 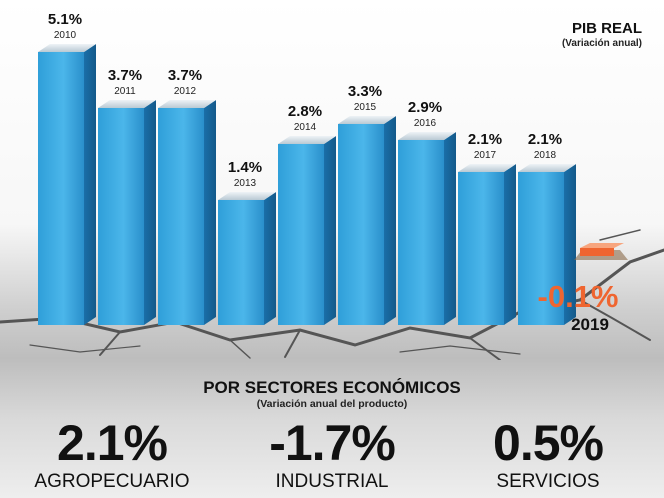 What do you see at coordinates (485, 155) in the screenshot?
I see `year-label: 2017` at bounding box center [485, 155].